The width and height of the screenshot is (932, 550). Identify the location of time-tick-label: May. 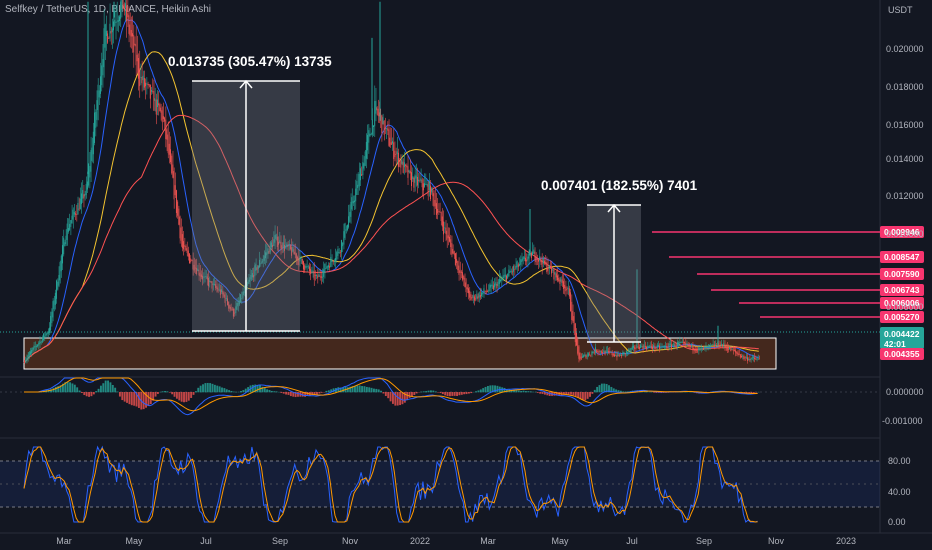
(134, 541).